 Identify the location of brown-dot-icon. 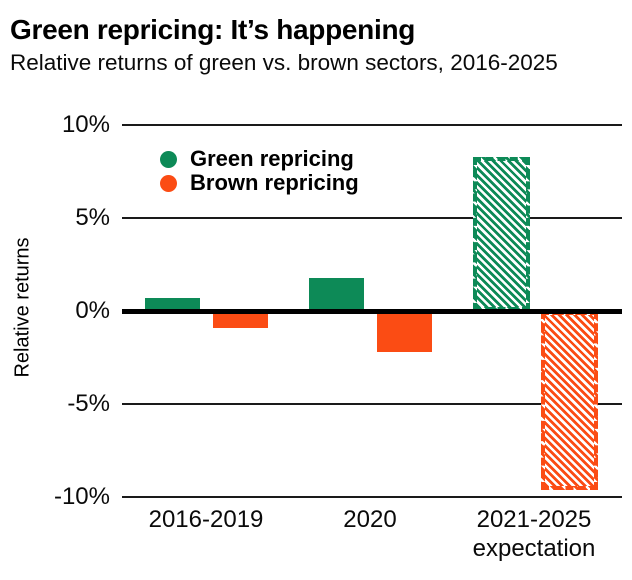
(168, 183).